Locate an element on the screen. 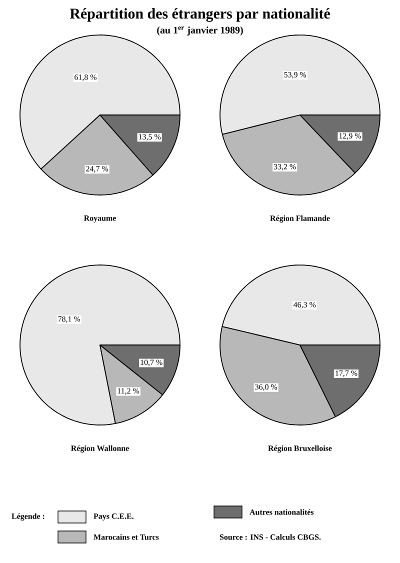  chart-subtitle: (au 1$^{er}$ janvier 1989) is located at coordinates (200, 31).